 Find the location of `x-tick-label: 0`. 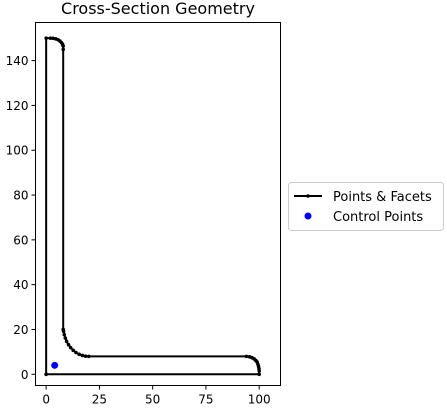

x-tick-label: 0 is located at coordinates (46, 400).